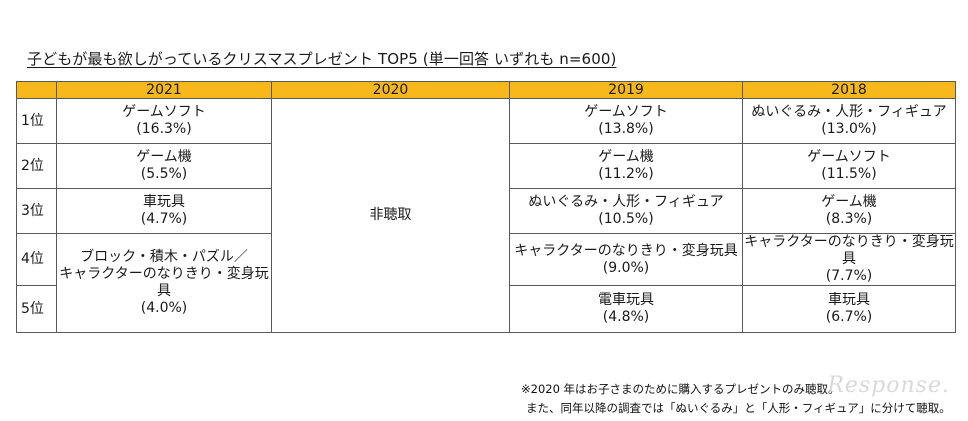 The height and width of the screenshot is (421, 968). I want to click on table-row: 5位 電車玩具 (4.8%) 車玩具 (6.7%), so click(486, 309).